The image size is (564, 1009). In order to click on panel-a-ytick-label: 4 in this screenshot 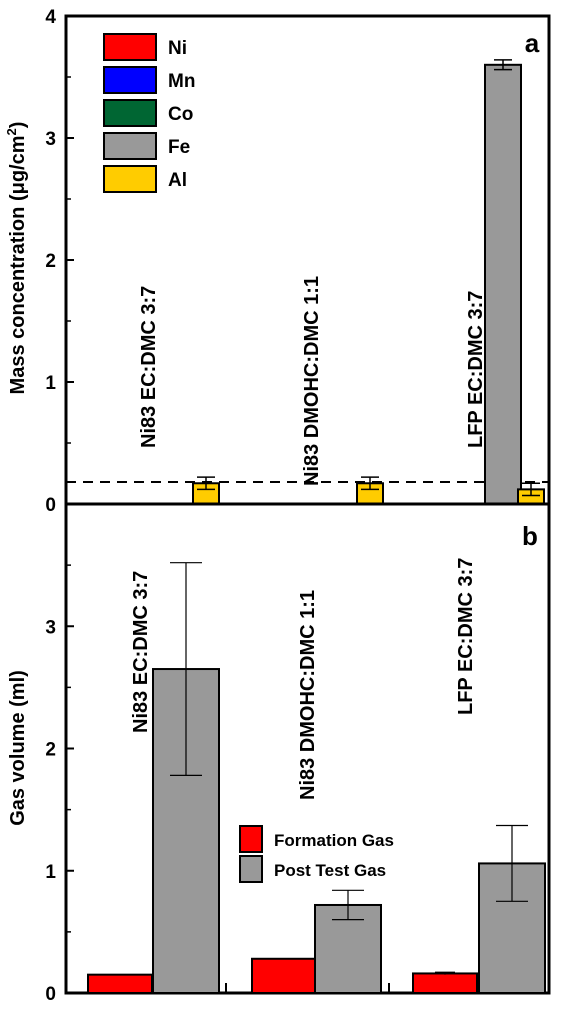, I will do `click(50, 17)`.